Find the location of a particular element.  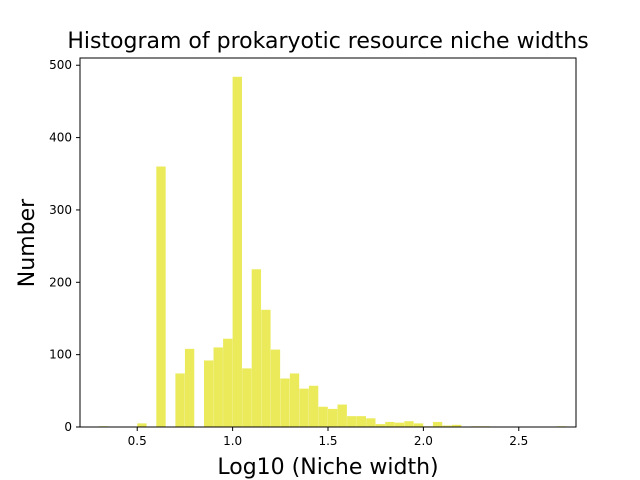

y-tick-label: 100 is located at coordinates (60, 355).